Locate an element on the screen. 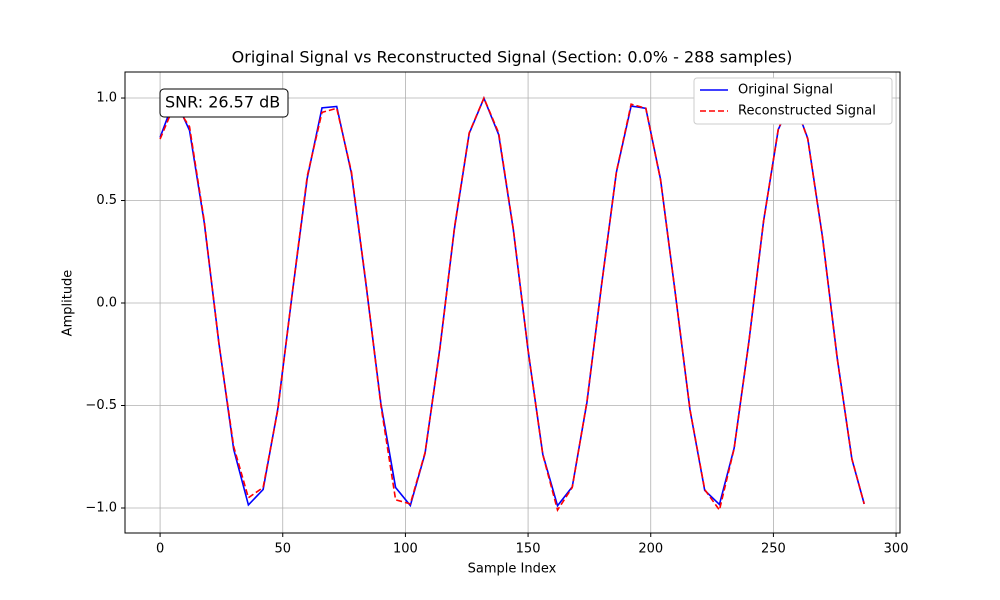 This screenshot has width=1000, height=600. annotation-box is located at coordinates (224, 103).